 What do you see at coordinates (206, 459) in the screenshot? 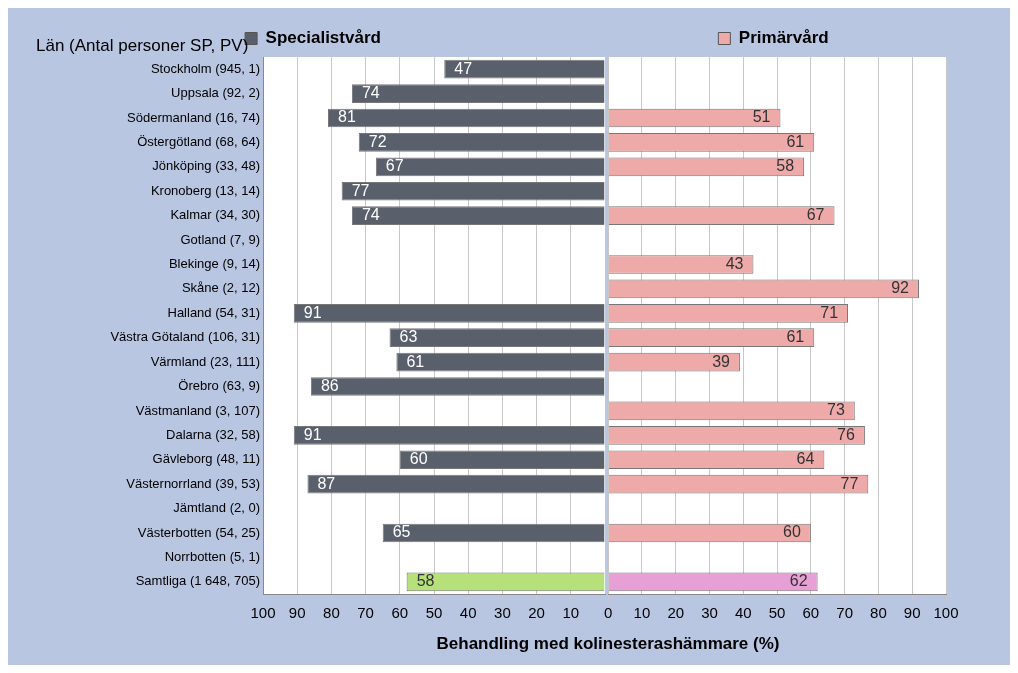
I see `y-tick-label: Gävleborg (48, 11)` at bounding box center [206, 459].